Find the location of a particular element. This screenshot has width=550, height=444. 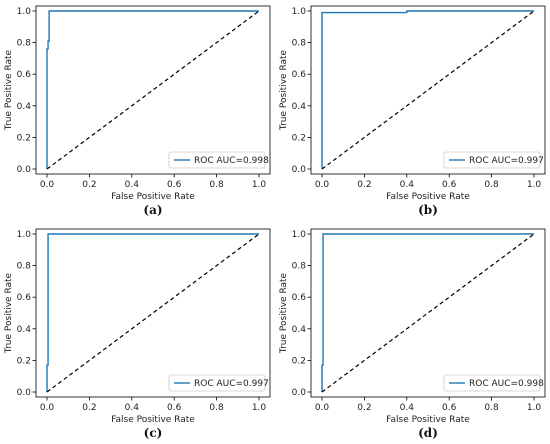

panel-label: (a) is located at coordinates (152, 210).